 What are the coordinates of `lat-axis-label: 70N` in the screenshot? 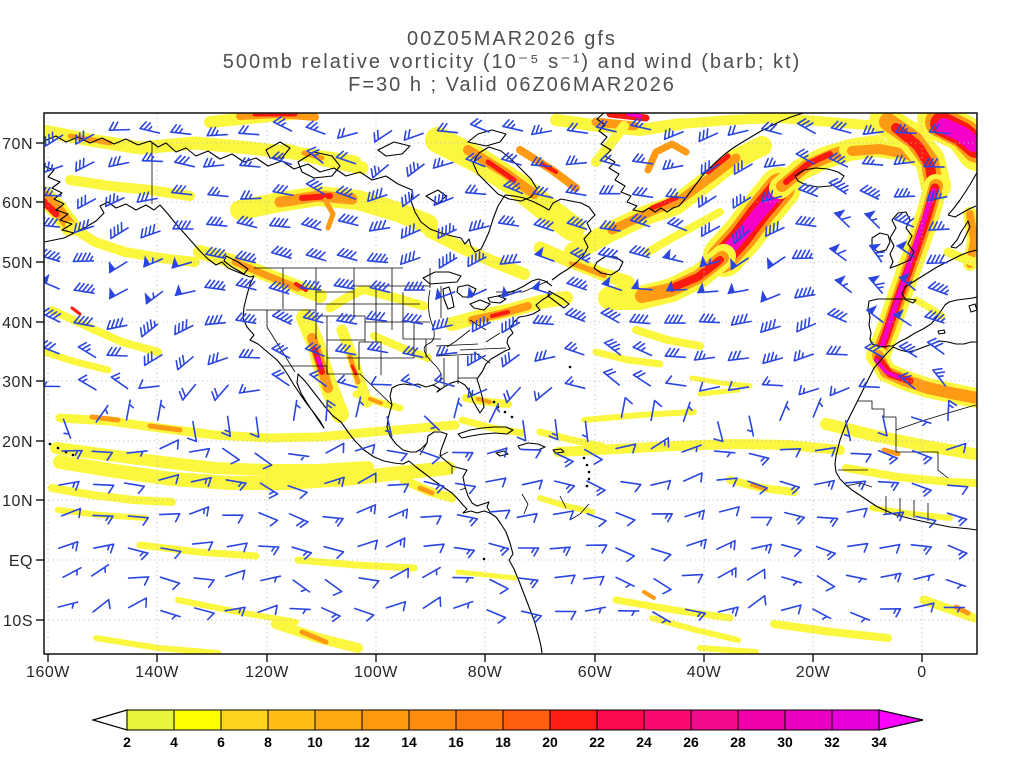 It's located at (17, 144).